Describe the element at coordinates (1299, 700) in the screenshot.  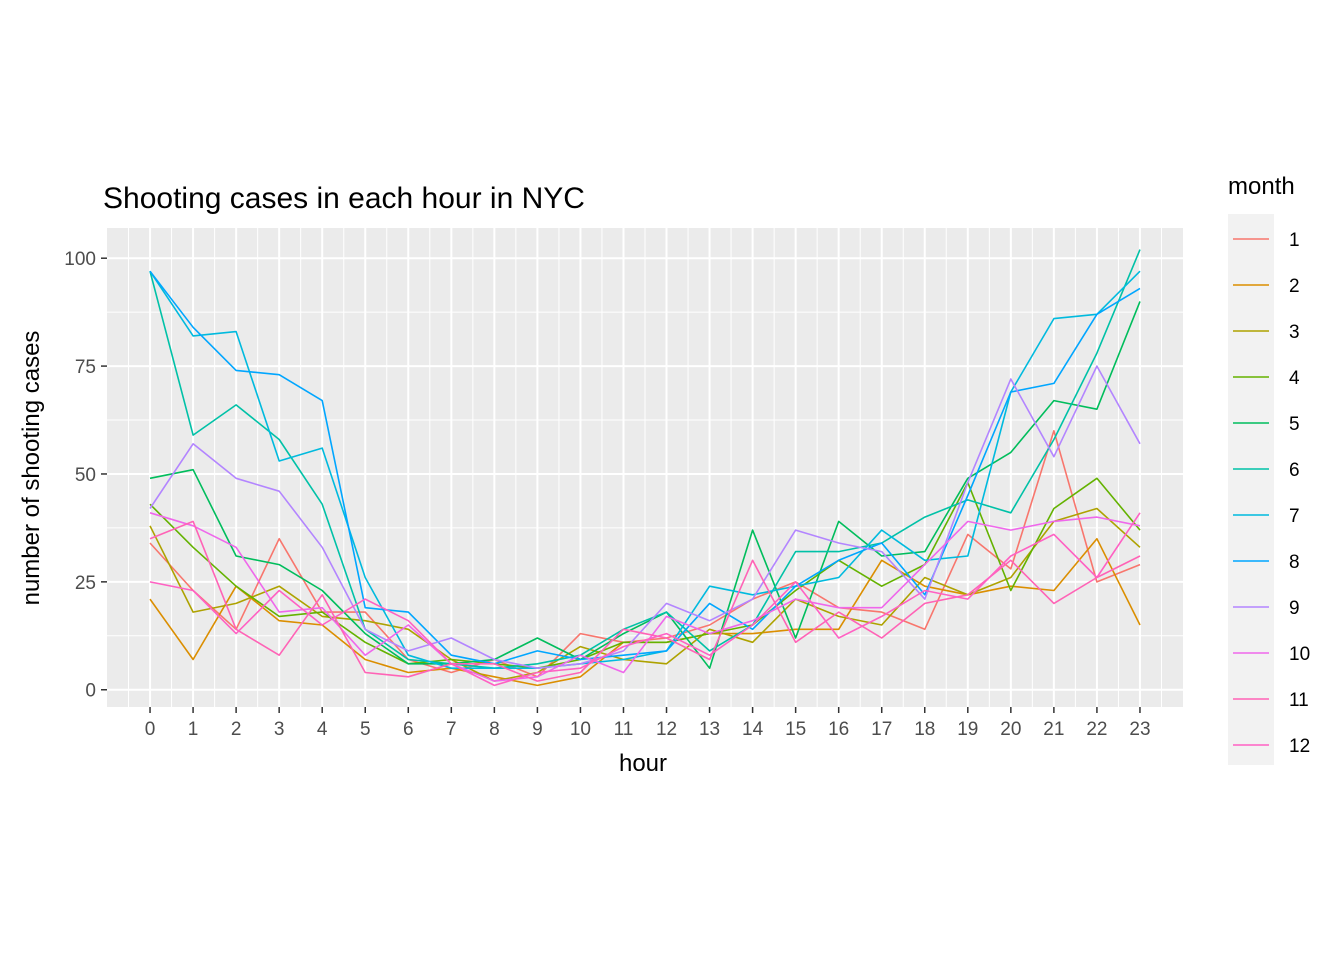
I see `legend-label: 11` at that location.